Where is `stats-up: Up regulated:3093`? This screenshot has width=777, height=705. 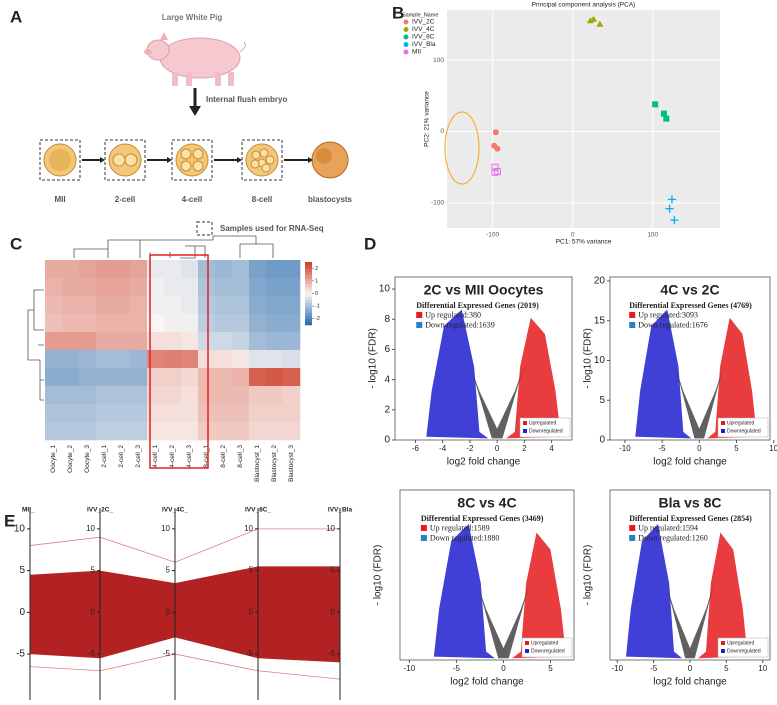 stats-up: Up regulated:3093 is located at coordinates (668, 314).